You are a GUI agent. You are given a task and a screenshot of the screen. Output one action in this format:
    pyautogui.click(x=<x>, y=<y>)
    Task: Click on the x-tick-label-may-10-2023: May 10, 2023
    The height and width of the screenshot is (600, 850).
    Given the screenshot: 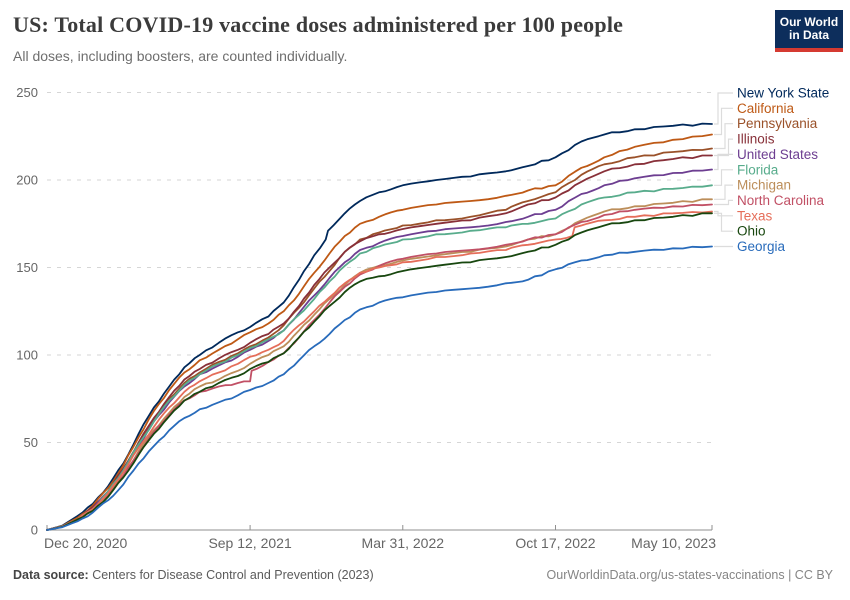 What is the action you would take?
    pyautogui.click(x=673, y=543)
    